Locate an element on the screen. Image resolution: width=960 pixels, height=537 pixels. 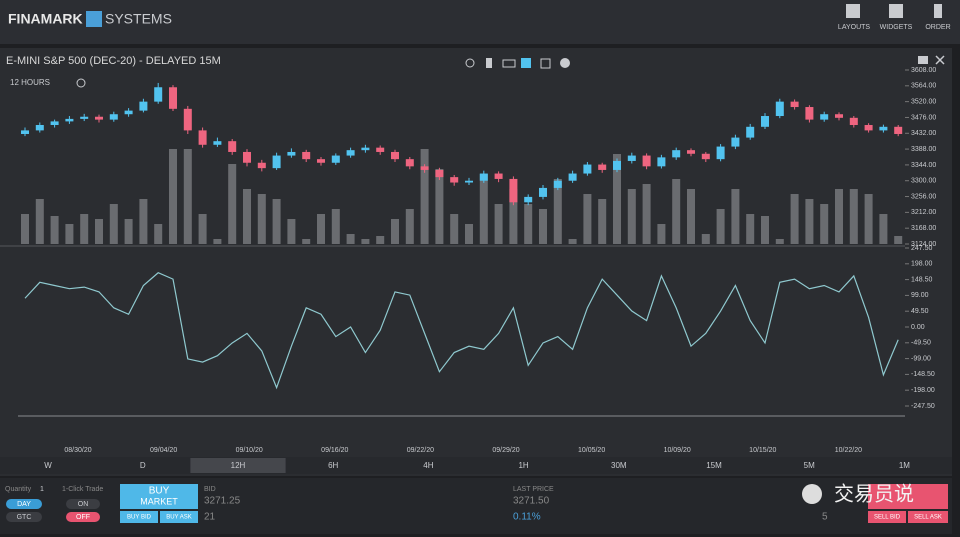
timeframe-button: 1M is located at coordinates (904, 465).